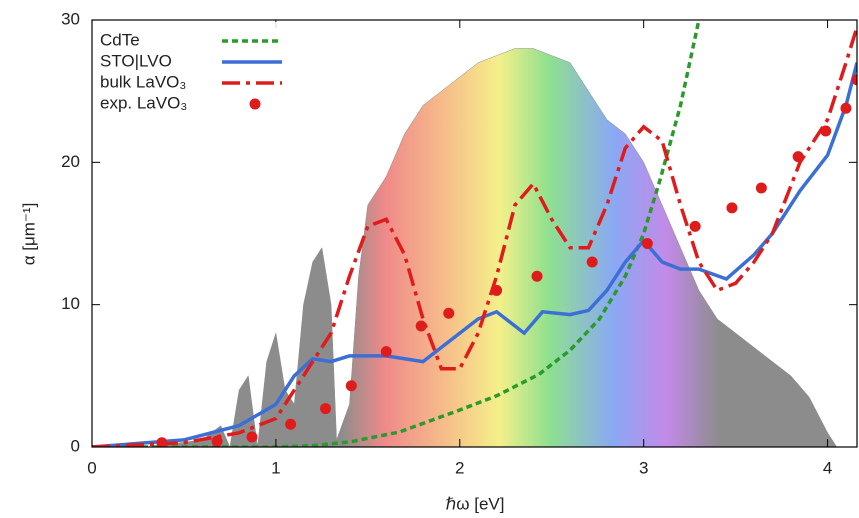 This screenshot has height=518, width=859. Describe the element at coordinates (143, 102) in the screenshot. I see `legend-label: exp. LaVO₃` at that location.